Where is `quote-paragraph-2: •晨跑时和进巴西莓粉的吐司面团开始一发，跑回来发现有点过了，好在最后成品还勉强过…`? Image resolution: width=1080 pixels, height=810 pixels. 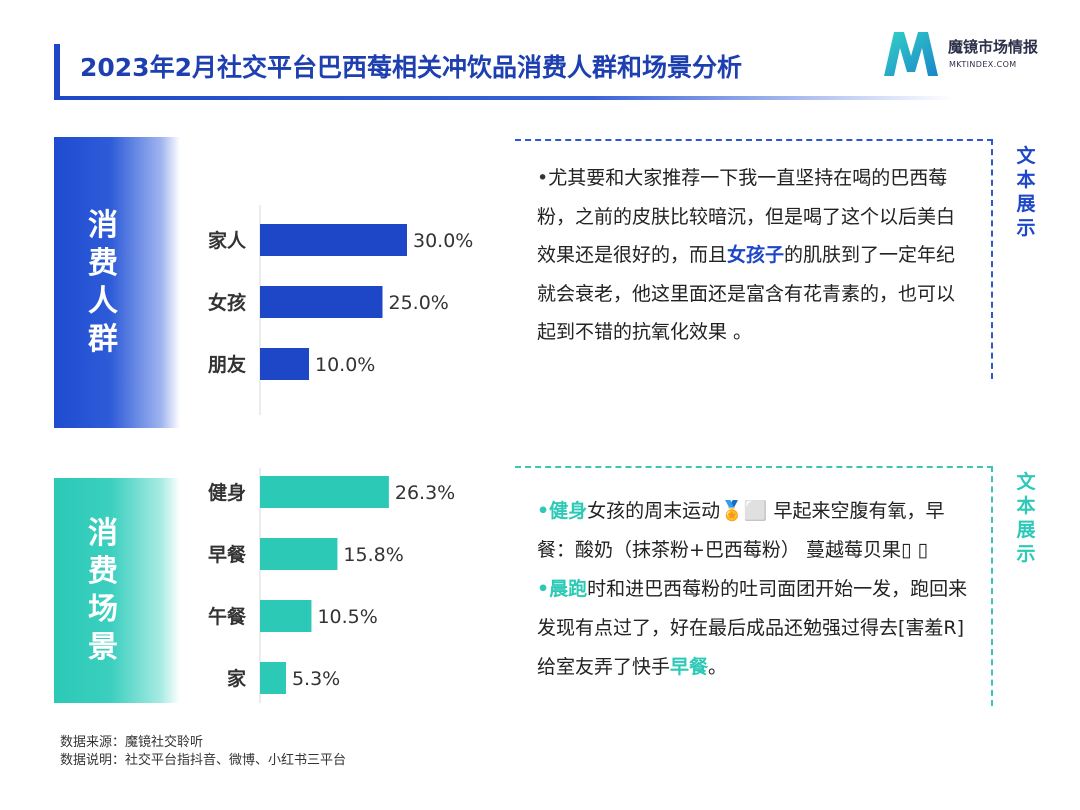 quote-paragraph-2: •晨跑时和进巴西莓粉的吐司面团开始一发，跑回来发现有点过了，好在最后成品还勉强过… is located at coordinates (754, 628).